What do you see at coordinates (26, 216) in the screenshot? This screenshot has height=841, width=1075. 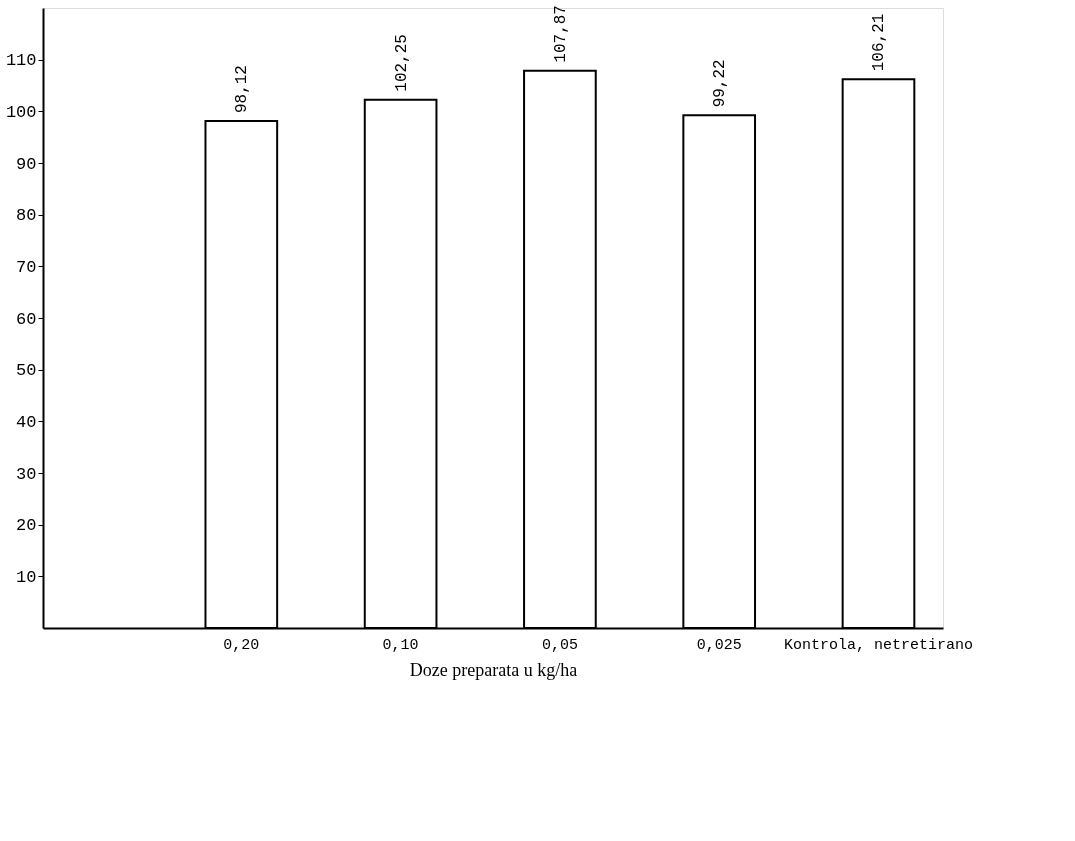 I see `y-tick-label: 80` at bounding box center [26, 216].